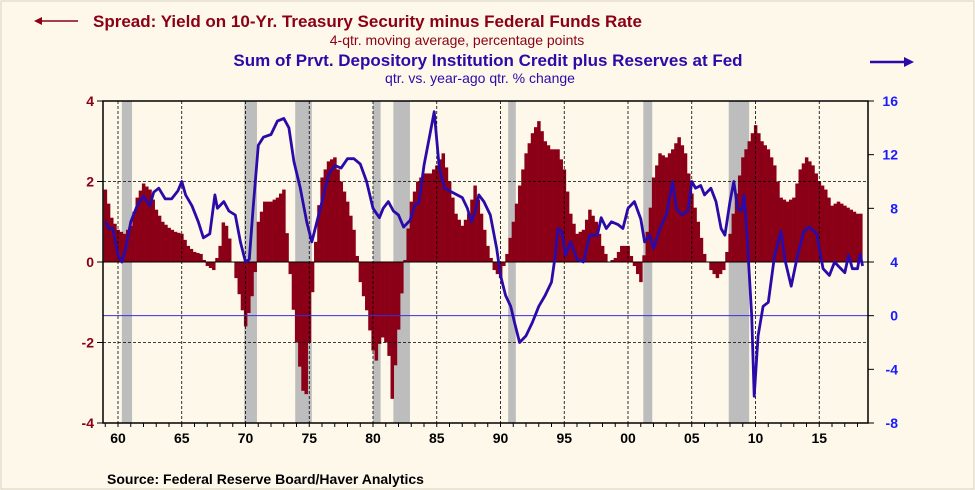 Image resolution: width=975 pixels, height=490 pixels. What do you see at coordinates (894, 316) in the screenshot?
I see `right-tick-label: 0` at bounding box center [894, 316].